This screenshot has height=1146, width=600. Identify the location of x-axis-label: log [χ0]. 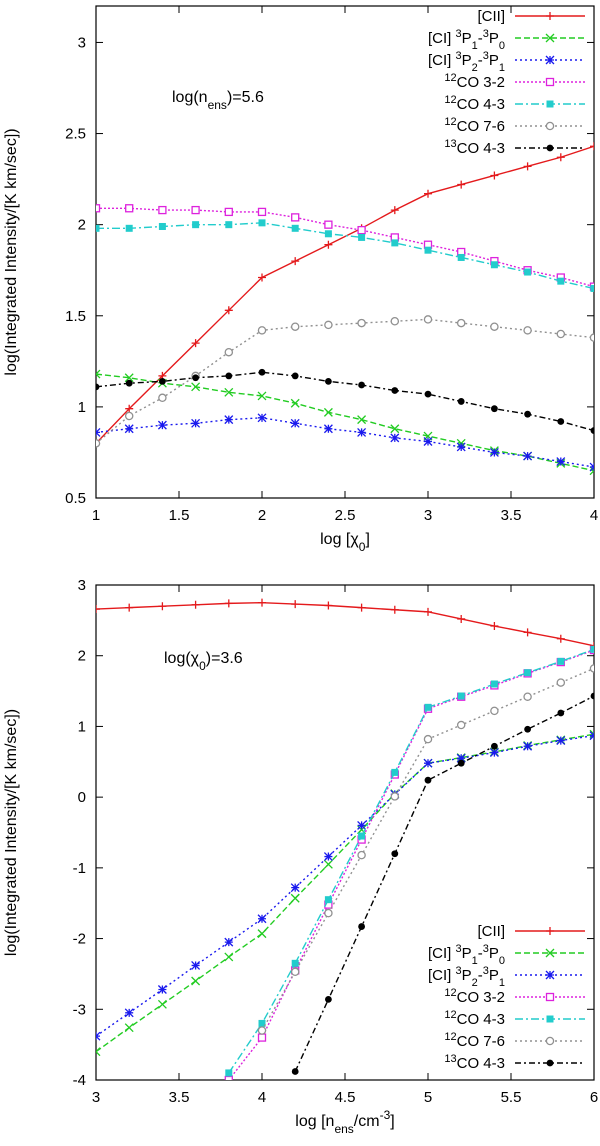
(345, 542).